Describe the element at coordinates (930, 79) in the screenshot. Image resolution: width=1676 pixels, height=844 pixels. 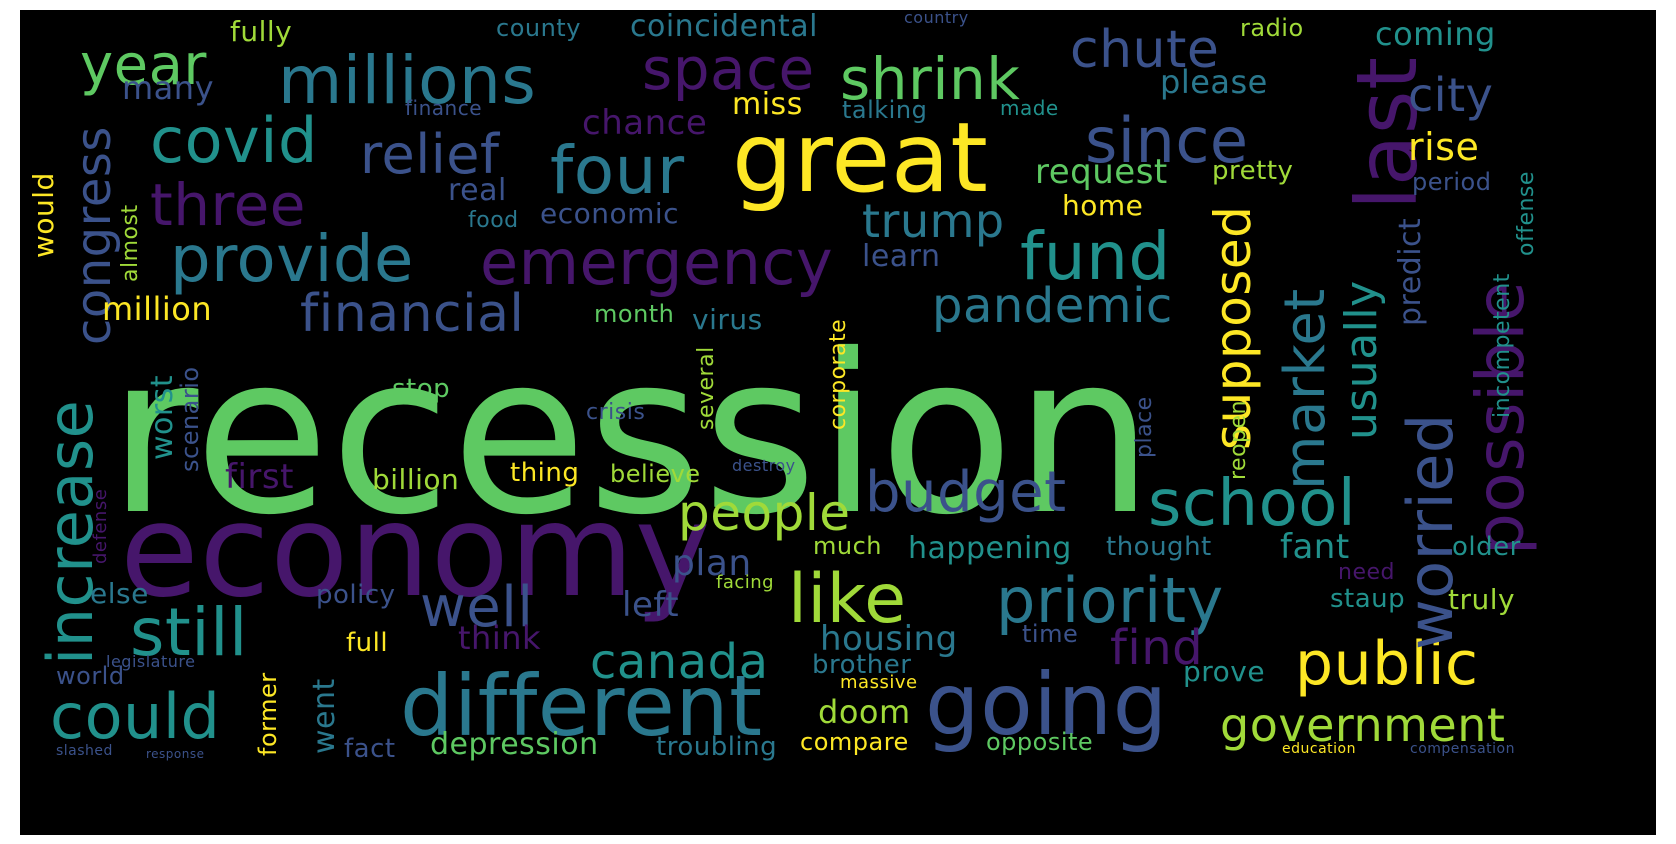
I see `word: shrink` at that location.